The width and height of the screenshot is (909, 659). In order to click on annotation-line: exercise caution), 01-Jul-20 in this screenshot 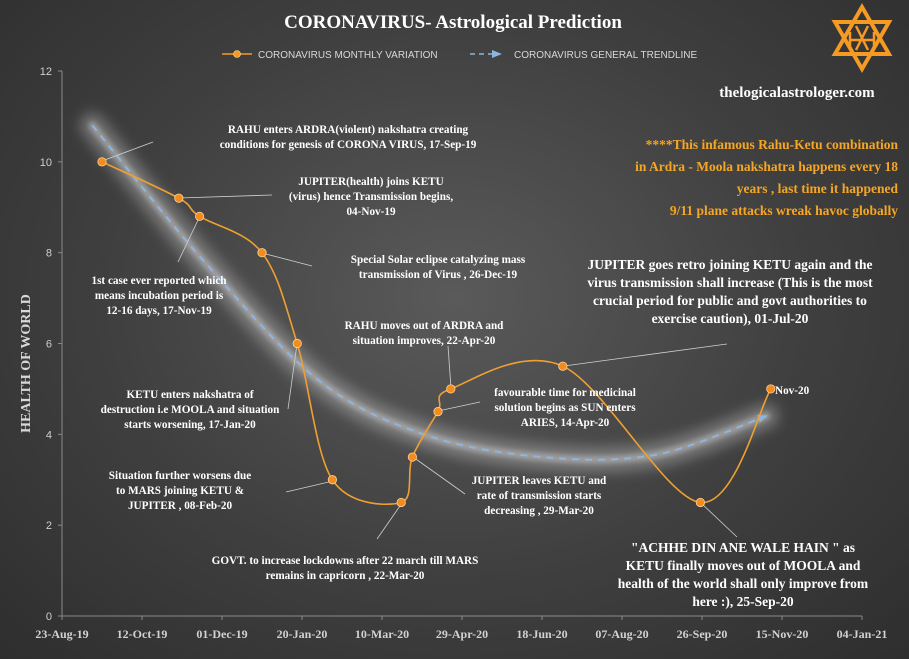, I will do `click(730, 318)`.